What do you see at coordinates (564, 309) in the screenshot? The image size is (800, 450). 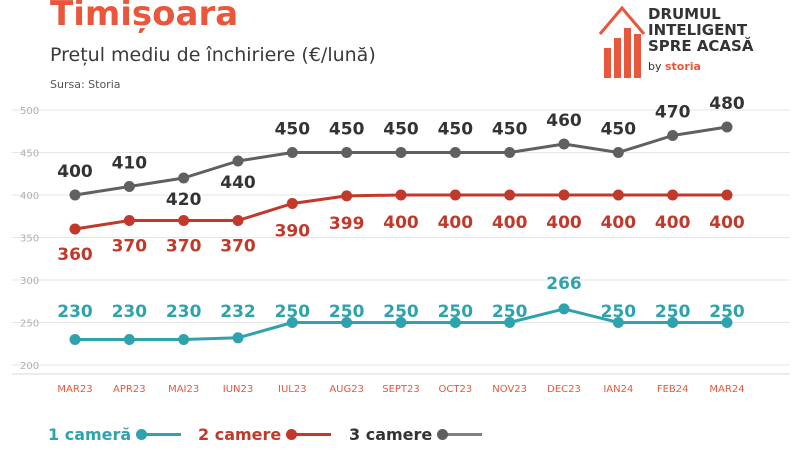 I see `point-1-camera-dec23` at bounding box center [564, 309].